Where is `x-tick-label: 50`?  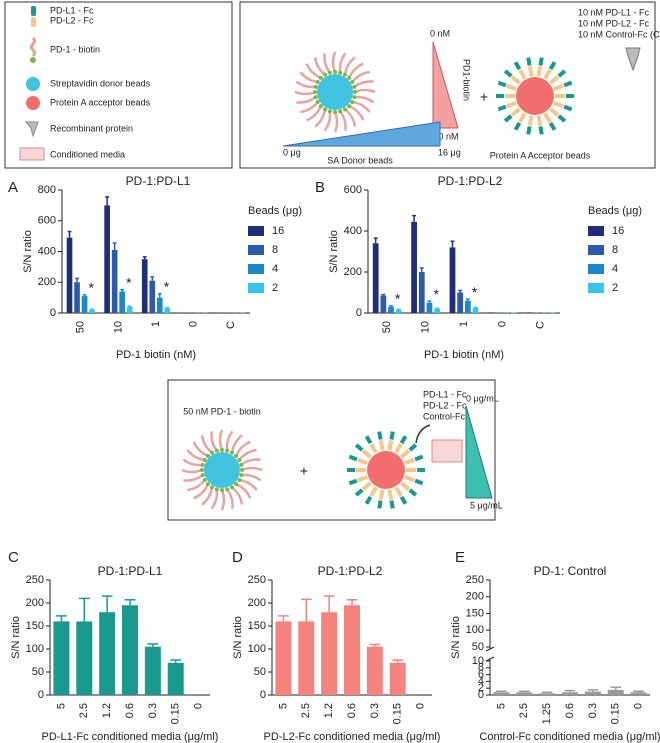
x-tick-label: 50 is located at coordinates (81, 327).